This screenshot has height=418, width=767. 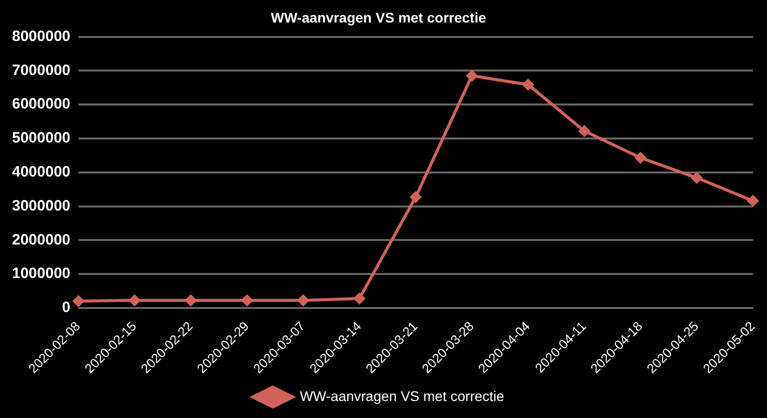 What do you see at coordinates (41, 273) in the screenshot?
I see `y-tick-label: 1000000` at bounding box center [41, 273].